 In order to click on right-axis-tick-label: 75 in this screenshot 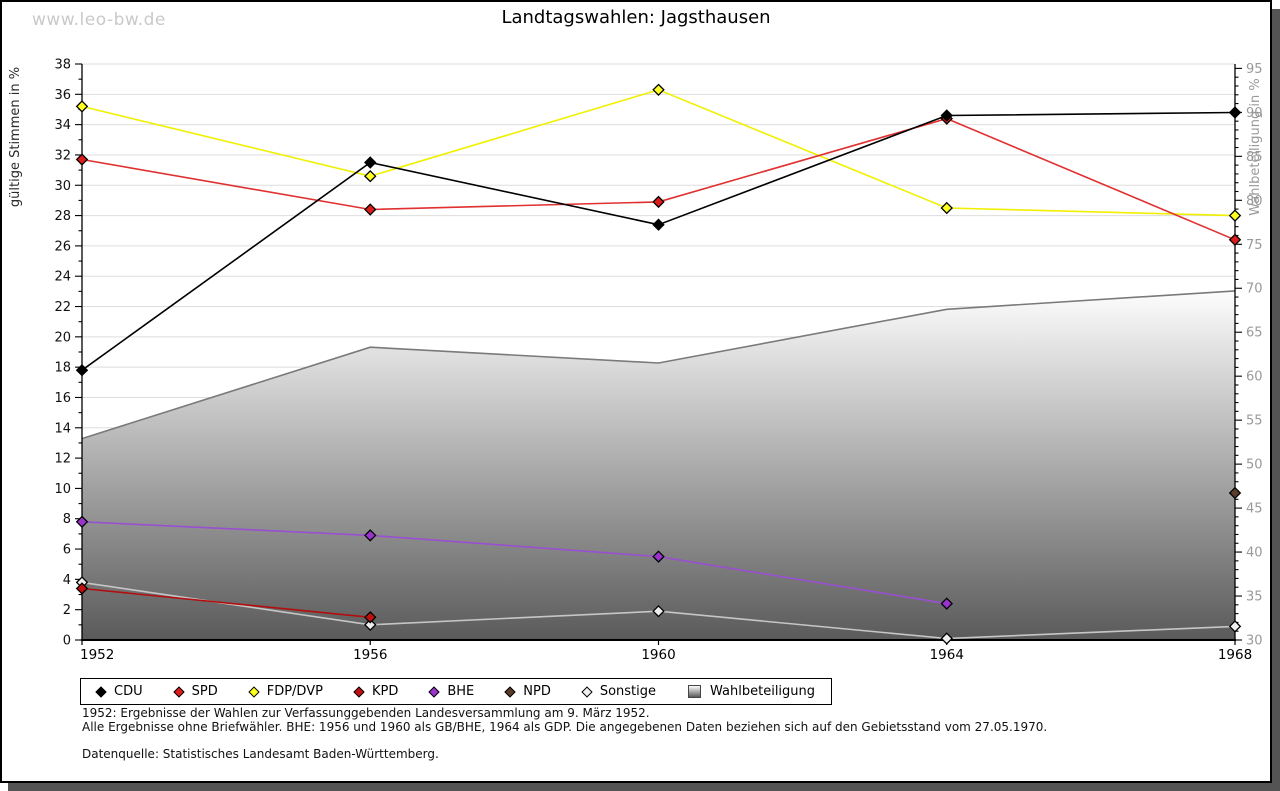, I will do `click(1254, 245)`.